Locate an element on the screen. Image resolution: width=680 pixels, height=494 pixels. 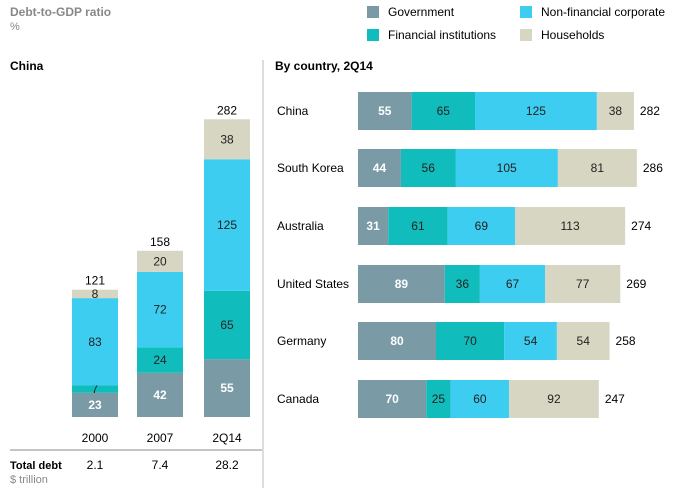
hbar-south-korea-households is located at coordinates (597, 168).